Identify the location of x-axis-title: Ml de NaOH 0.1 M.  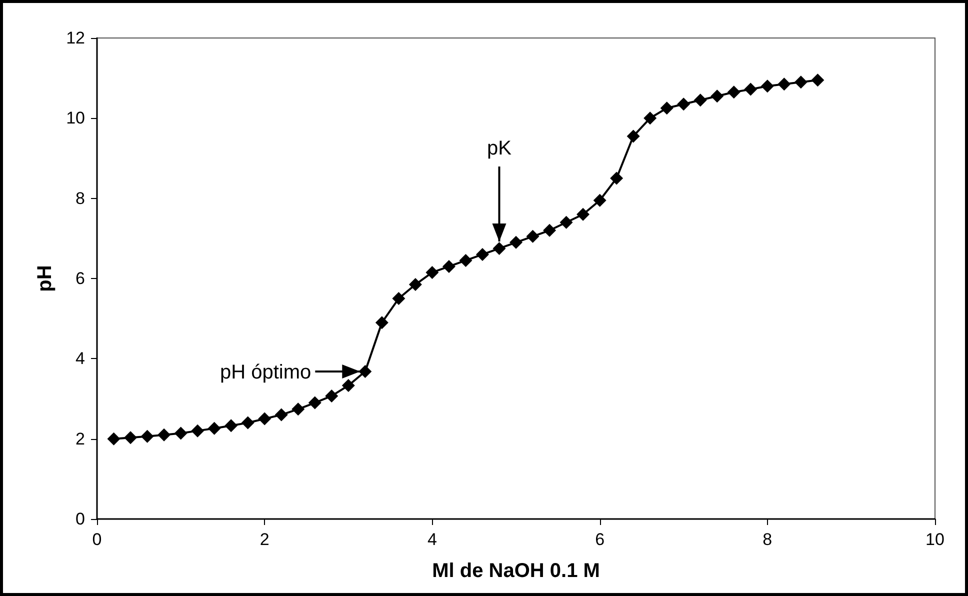
(516, 571).